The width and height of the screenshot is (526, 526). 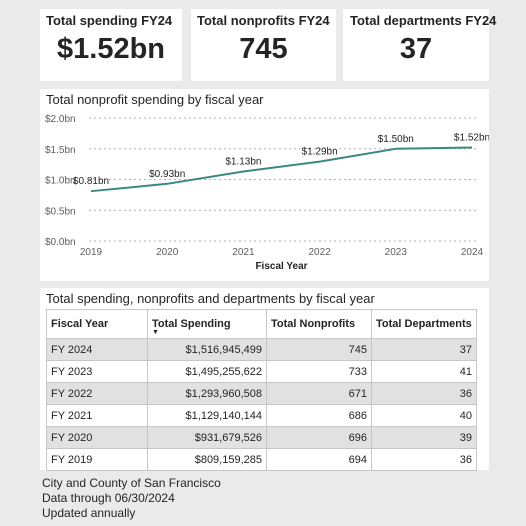 I want to click on data-label: $1.29bn, so click(x=320, y=152).